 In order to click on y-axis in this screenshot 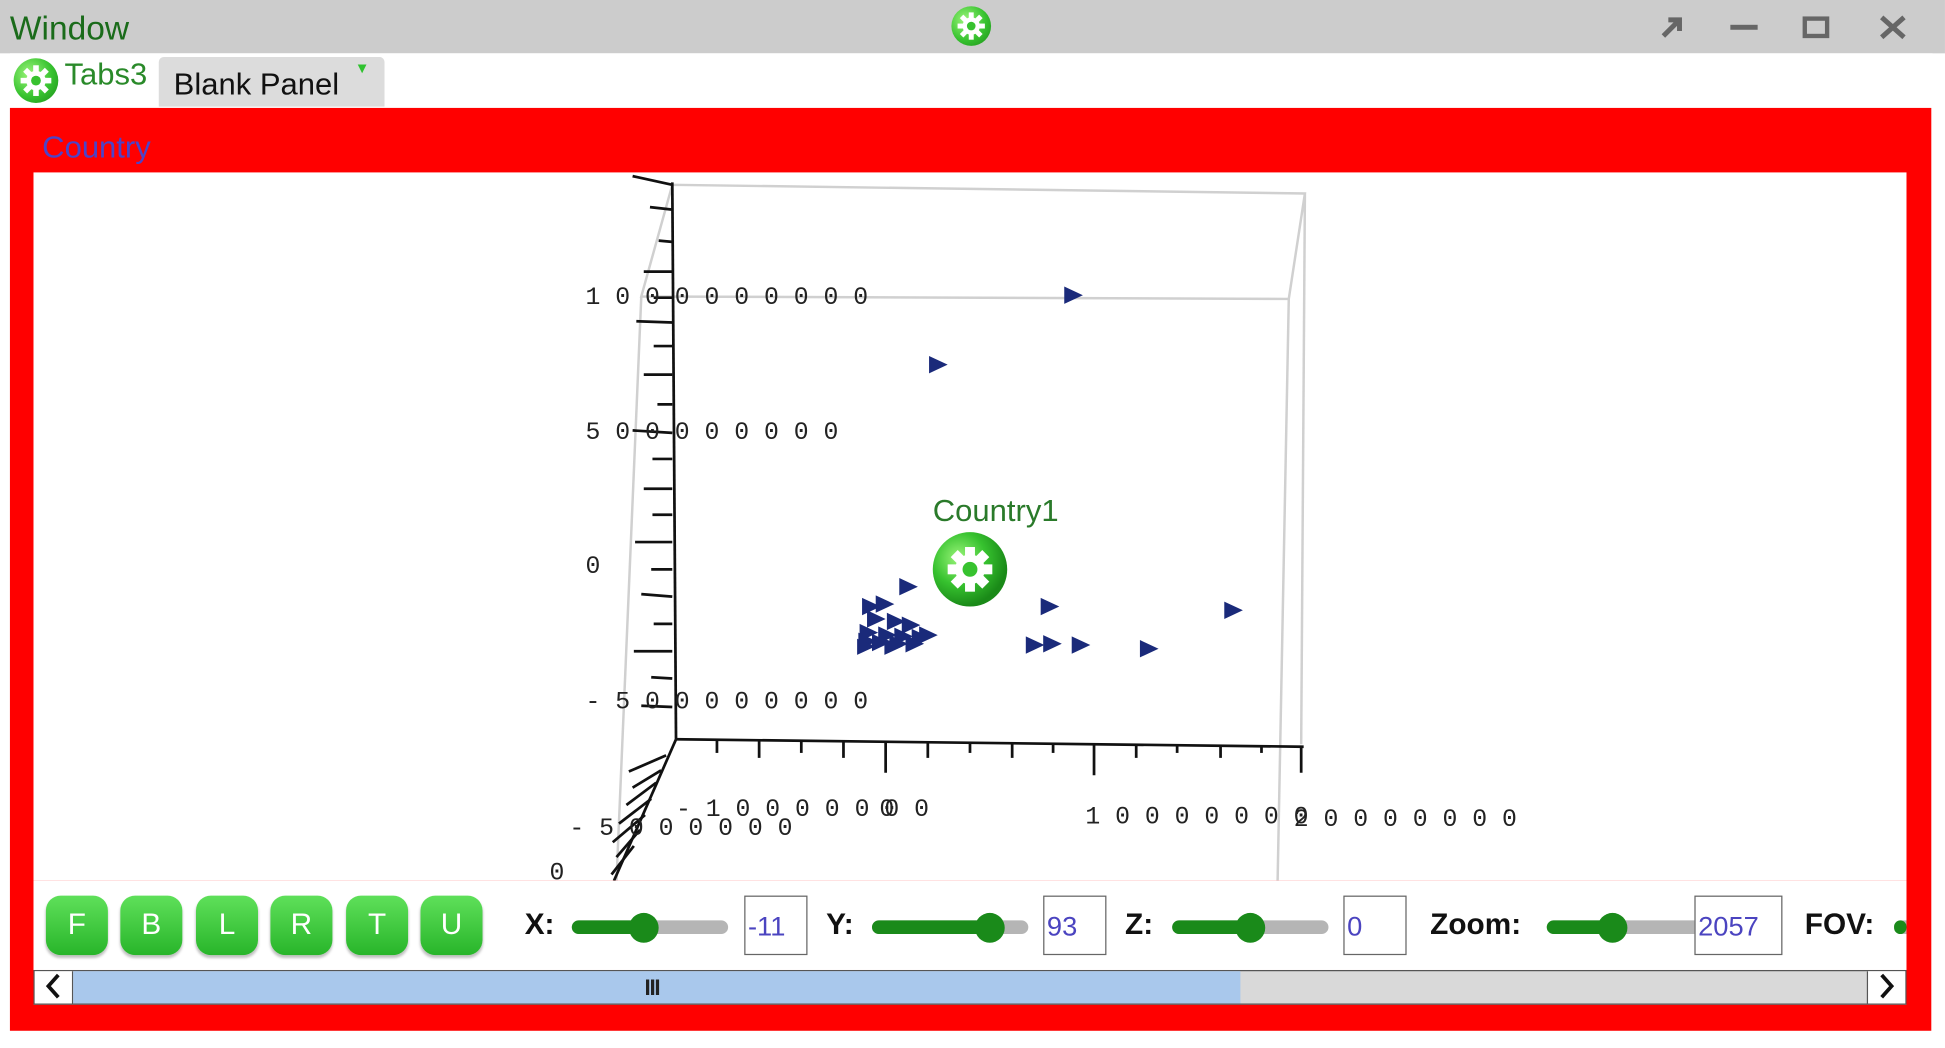, I will do `click(655, 457)`.